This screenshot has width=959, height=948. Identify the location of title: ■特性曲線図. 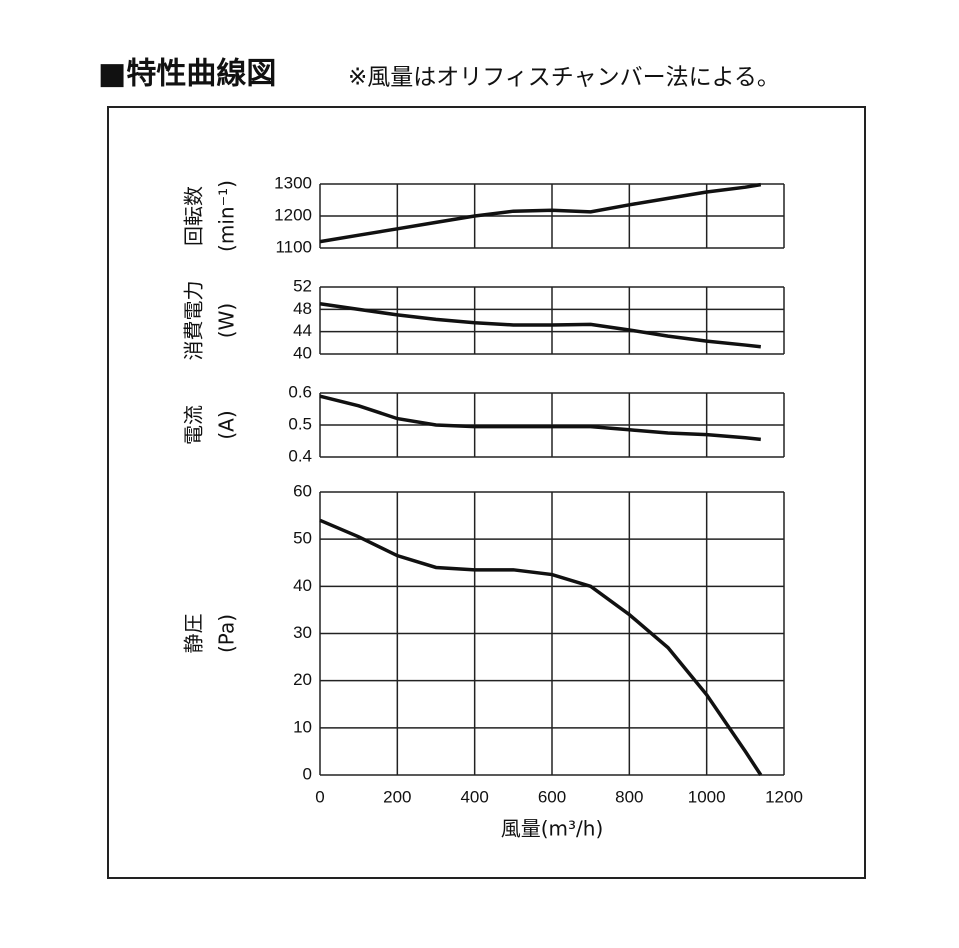
(187, 74).